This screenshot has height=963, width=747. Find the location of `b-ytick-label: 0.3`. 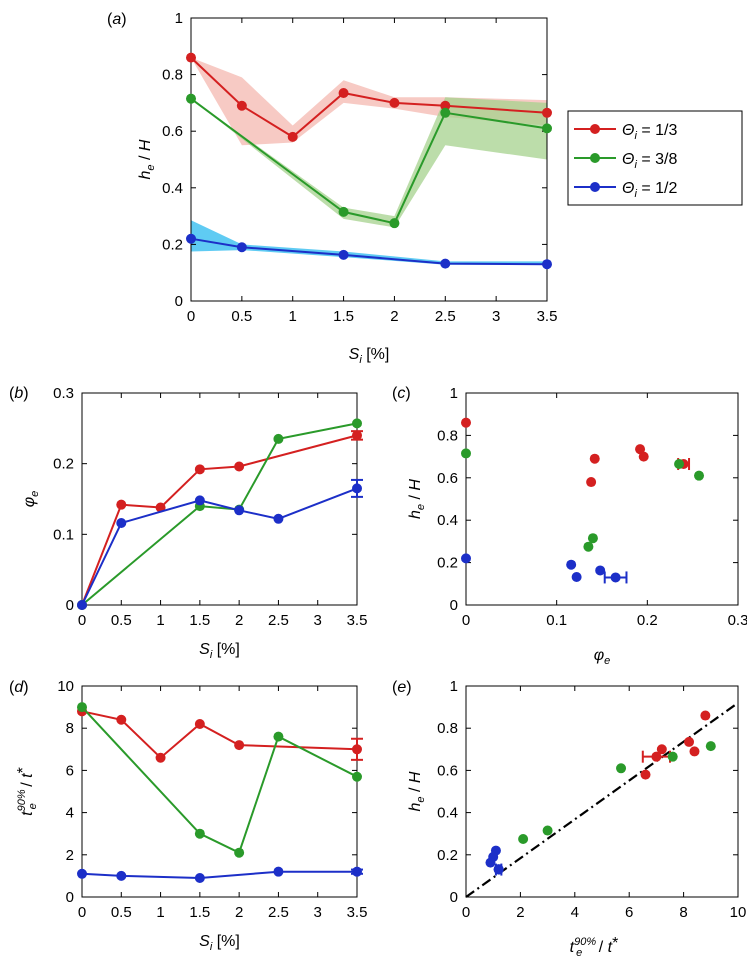

b-ytick-label: 0.3 is located at coordinates (63, 393).